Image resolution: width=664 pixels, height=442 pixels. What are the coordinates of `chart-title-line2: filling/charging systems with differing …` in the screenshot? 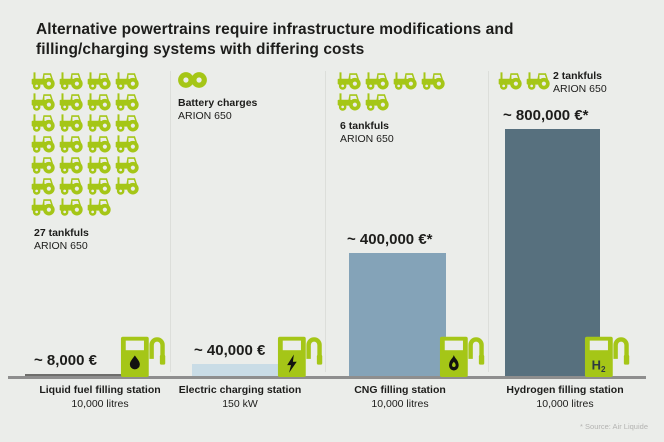 It's located at (200, 49).